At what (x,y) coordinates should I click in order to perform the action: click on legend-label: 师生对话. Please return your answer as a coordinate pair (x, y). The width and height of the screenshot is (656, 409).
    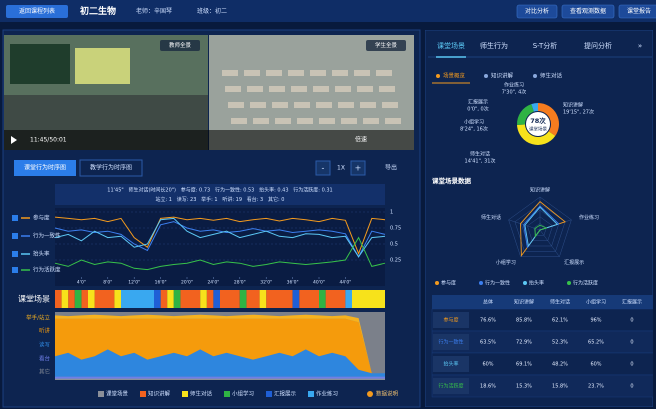
    Looking at the image, I should click on (201, 394).